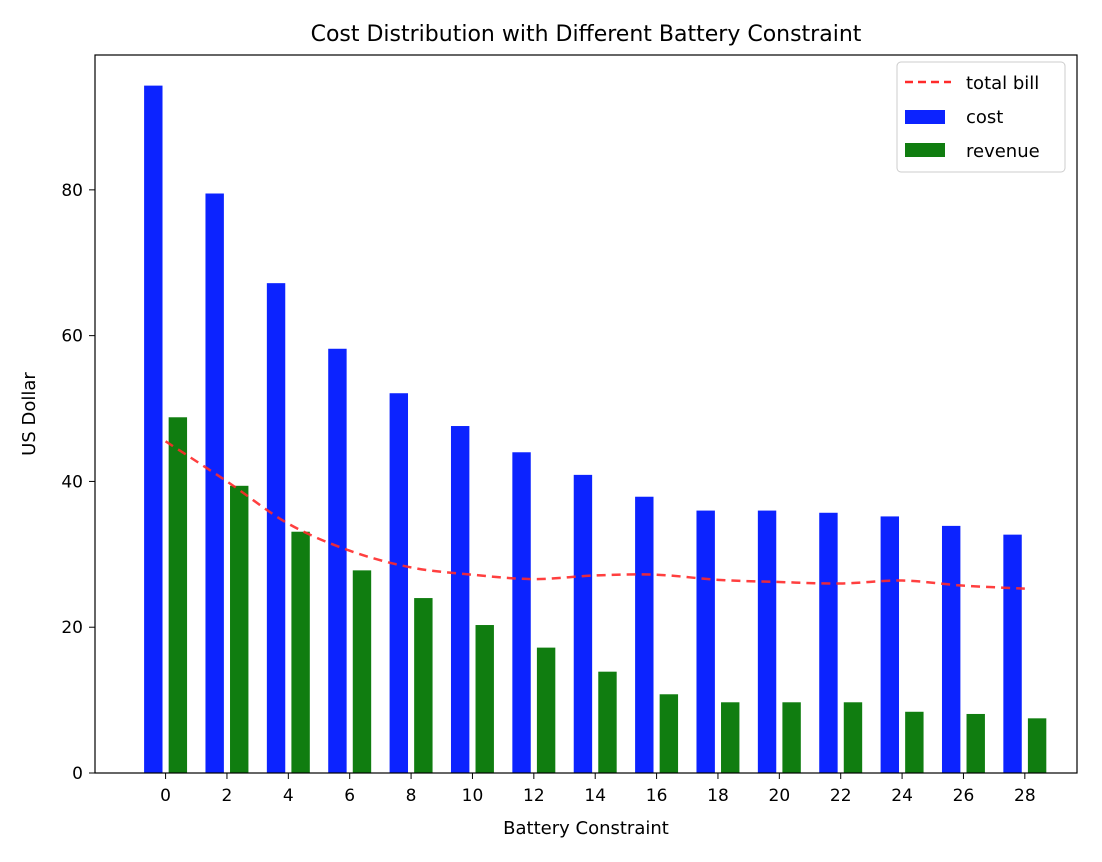 This screenshot has width=1102, height=862. I want to click on x-tick-label-4: 4, so click(288, 796).